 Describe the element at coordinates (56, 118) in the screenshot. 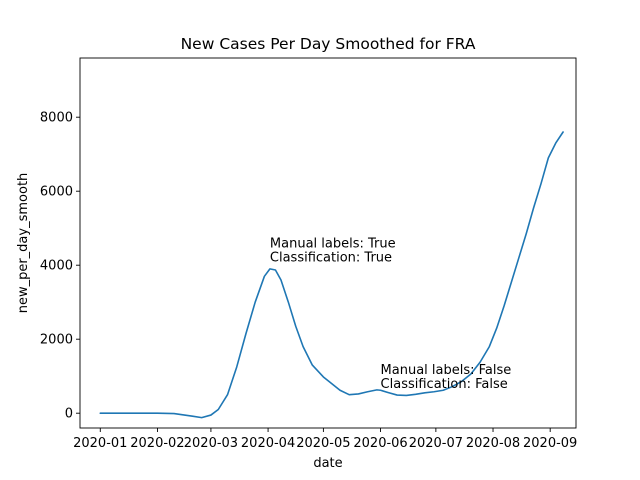

I see `y-tick-label: 8000` at that location.